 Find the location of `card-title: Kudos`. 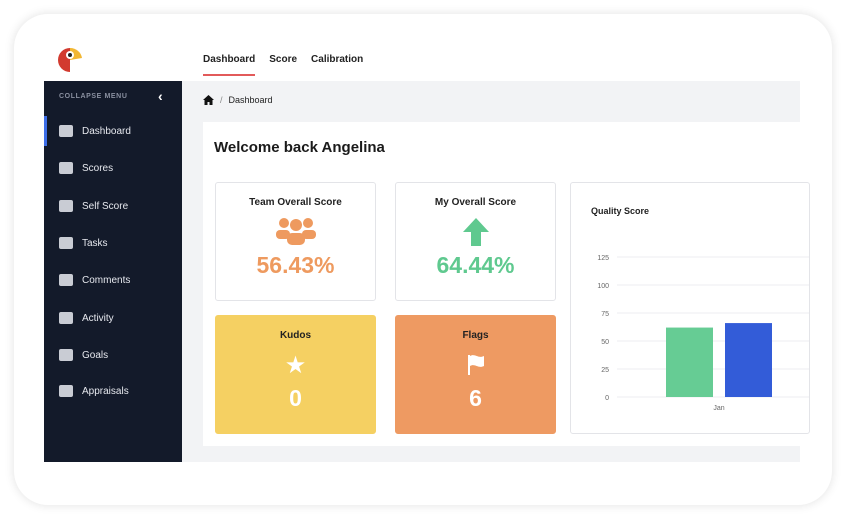

card-title: Kudos is located at coordinates (295, 335).